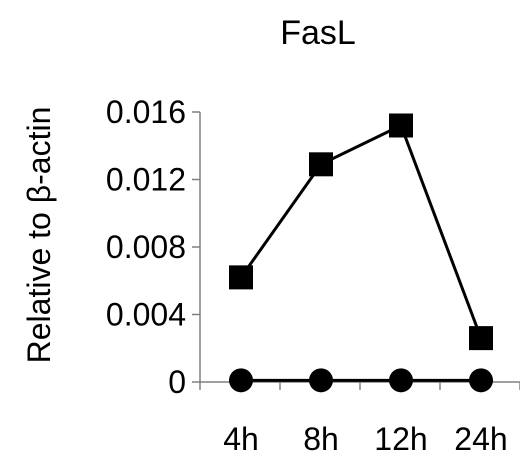 The image size is (520, 462). What do you see at coordinates (241, 439) in the screenshot?
I see `x-tick-label: 4h` at bounding box center [241, 439].